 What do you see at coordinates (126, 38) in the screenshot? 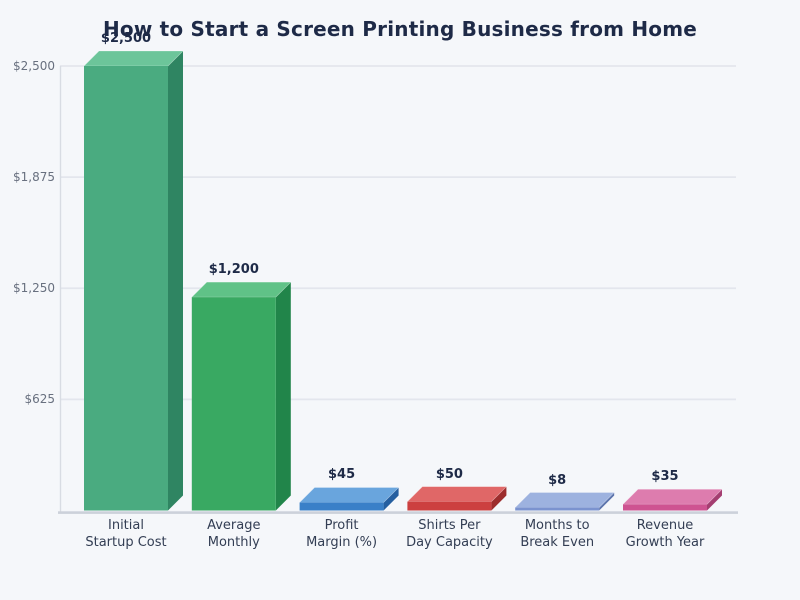
I see `bar-value-label: $2,500` at bounding box center [126, 38].